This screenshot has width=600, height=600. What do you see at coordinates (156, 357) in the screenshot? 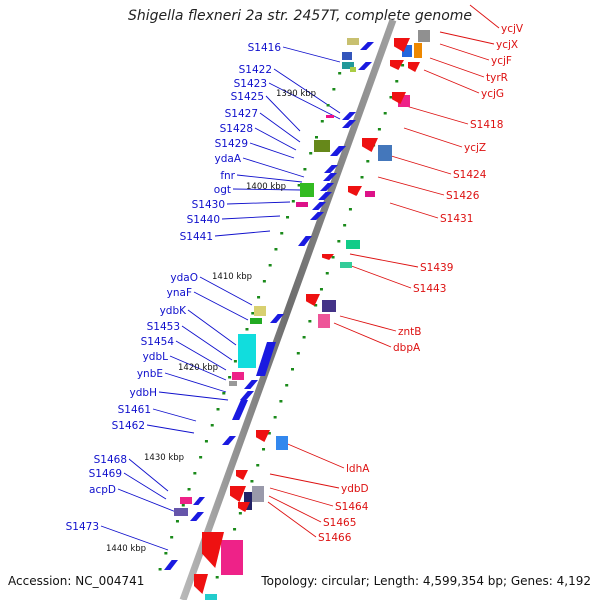
I see `gene-label-ydbL: ydbL` at bounding box center [156, 357].